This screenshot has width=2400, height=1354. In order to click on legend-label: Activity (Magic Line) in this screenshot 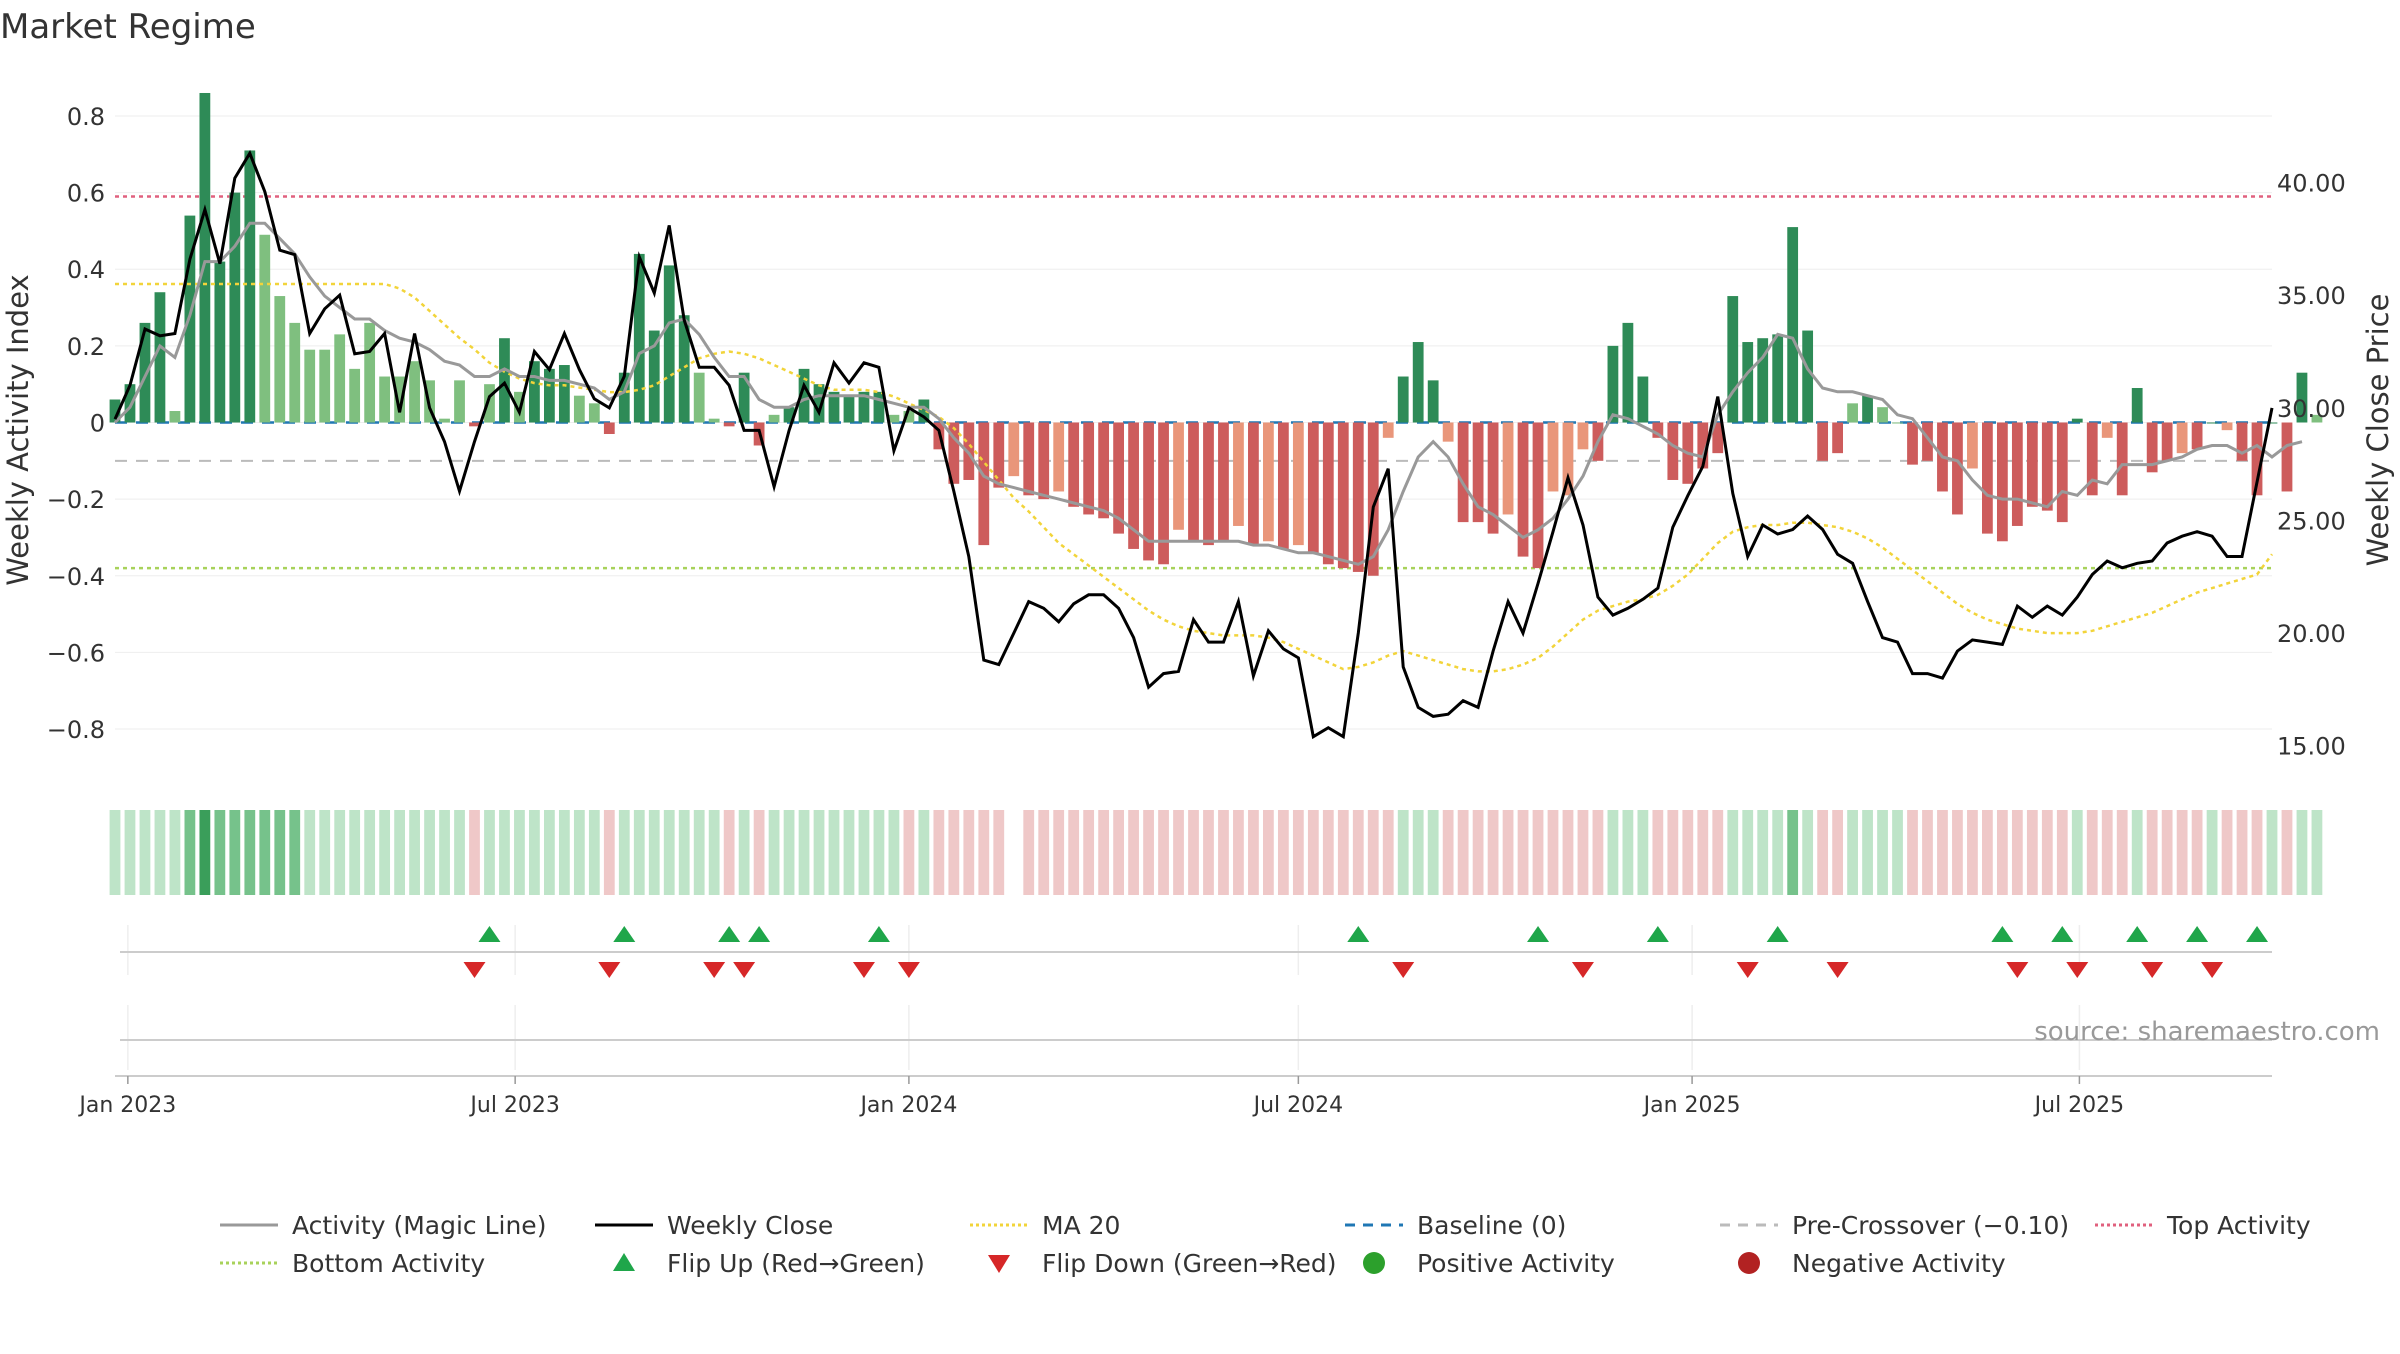, I will do `click(419, 1225)`.